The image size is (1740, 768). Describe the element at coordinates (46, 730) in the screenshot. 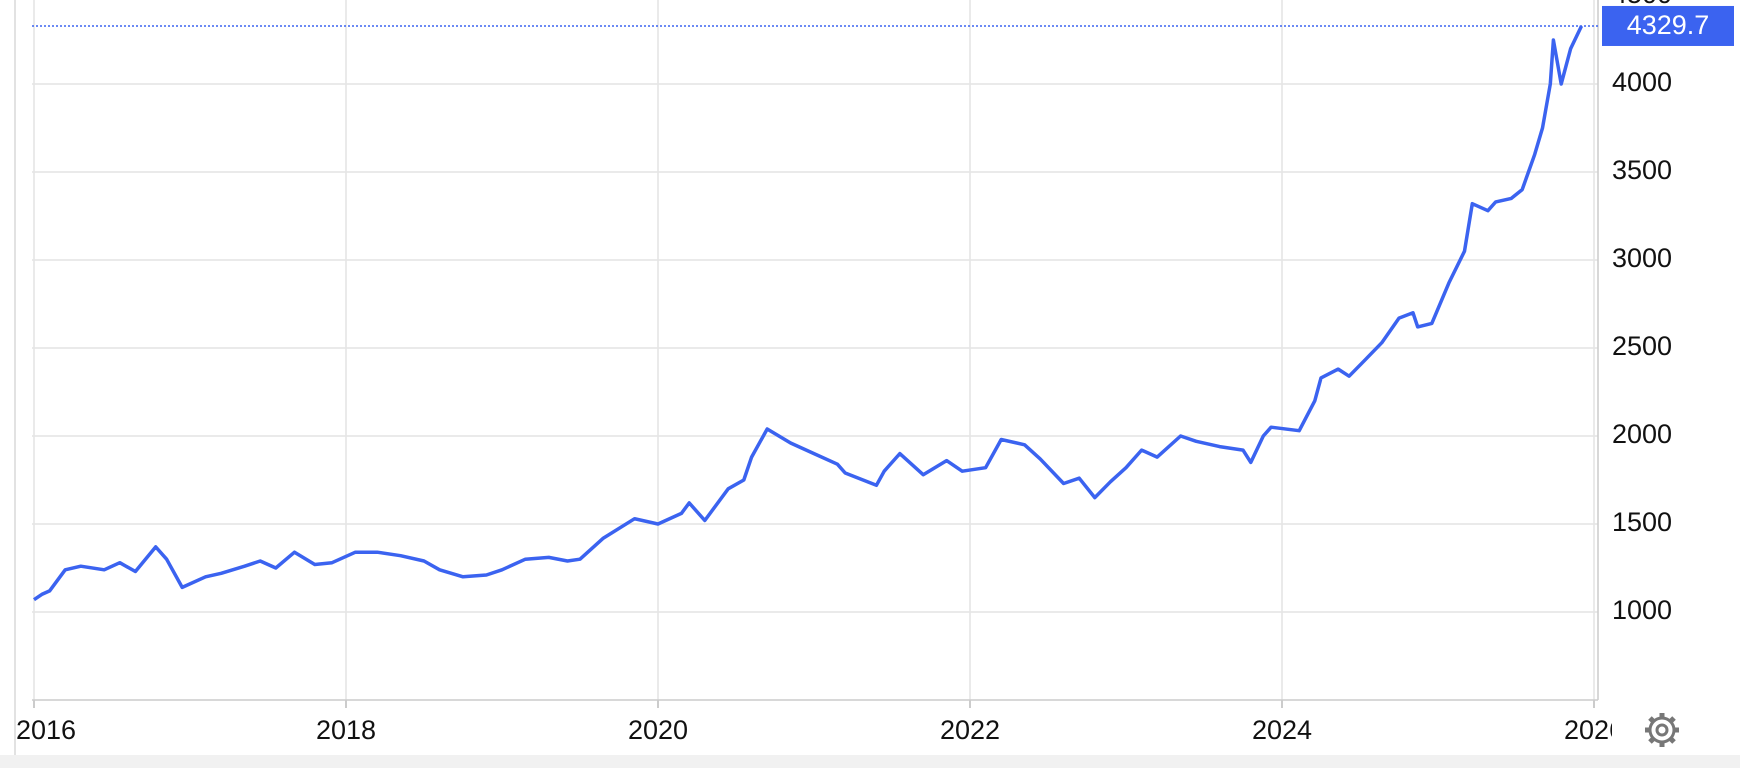

I see `x-tick-label: 2016` at that location.